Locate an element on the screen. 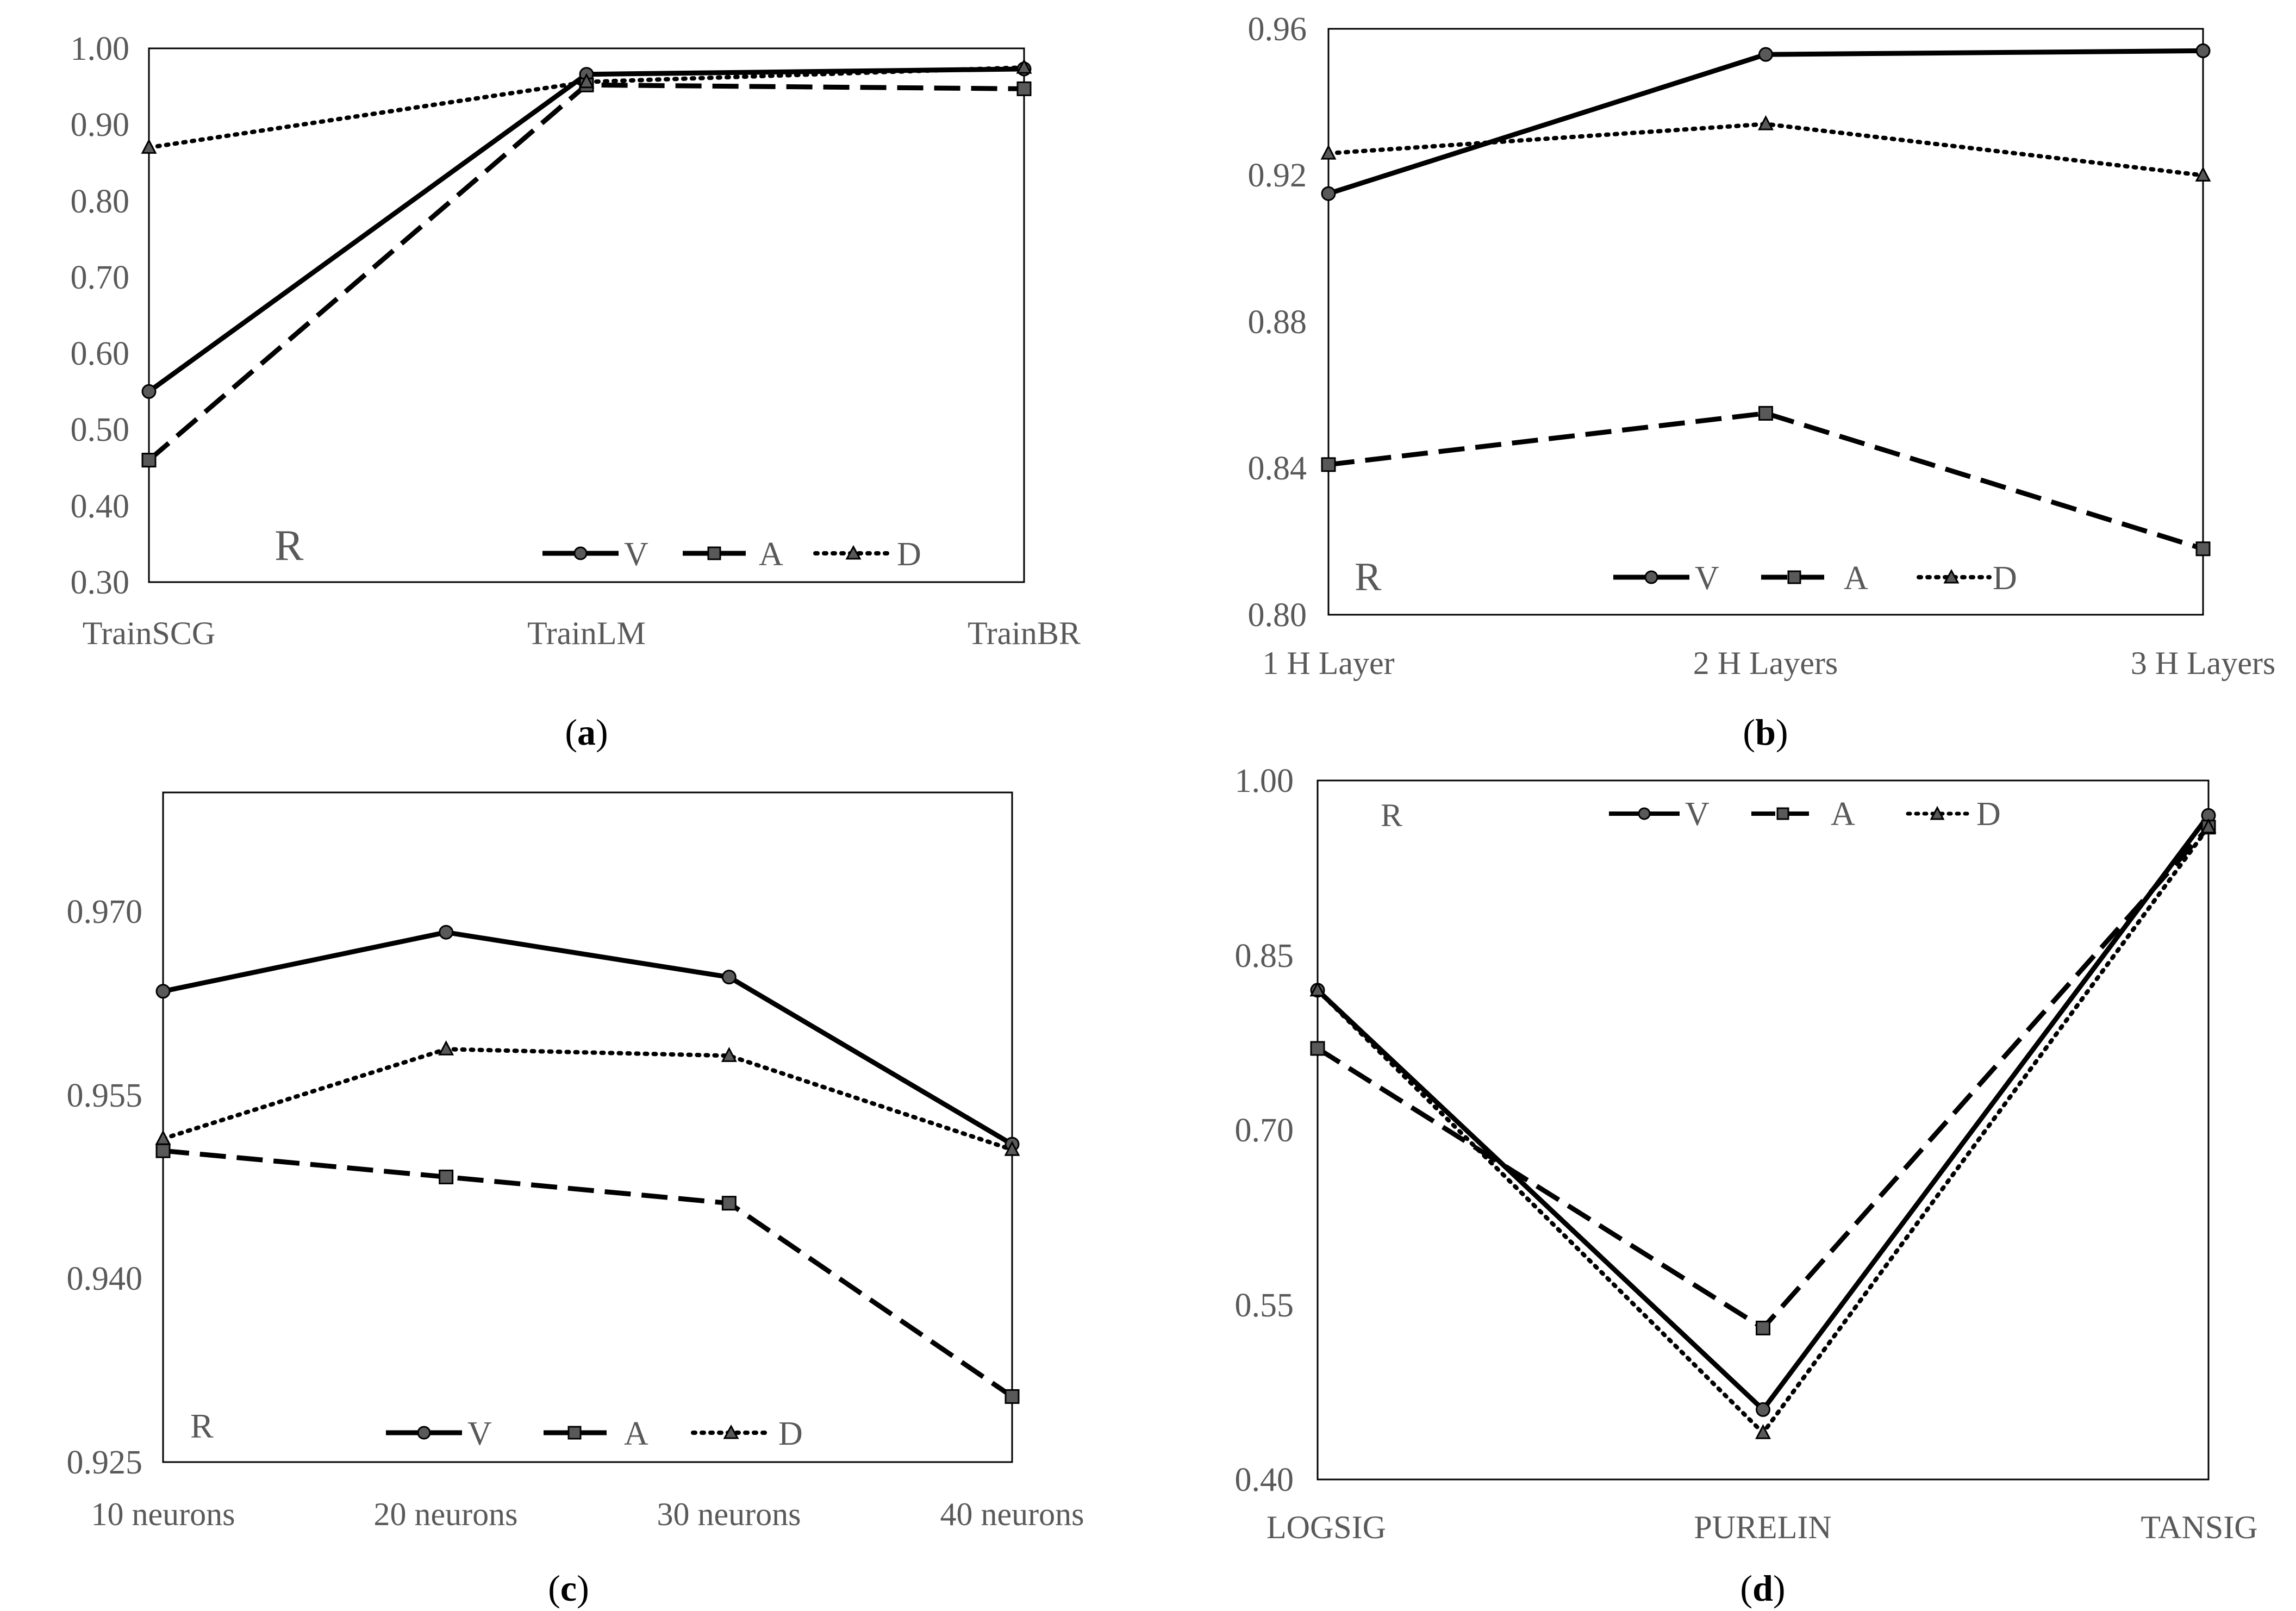  y-tick-label: 0.940 is located at coordinates (105, 1279).